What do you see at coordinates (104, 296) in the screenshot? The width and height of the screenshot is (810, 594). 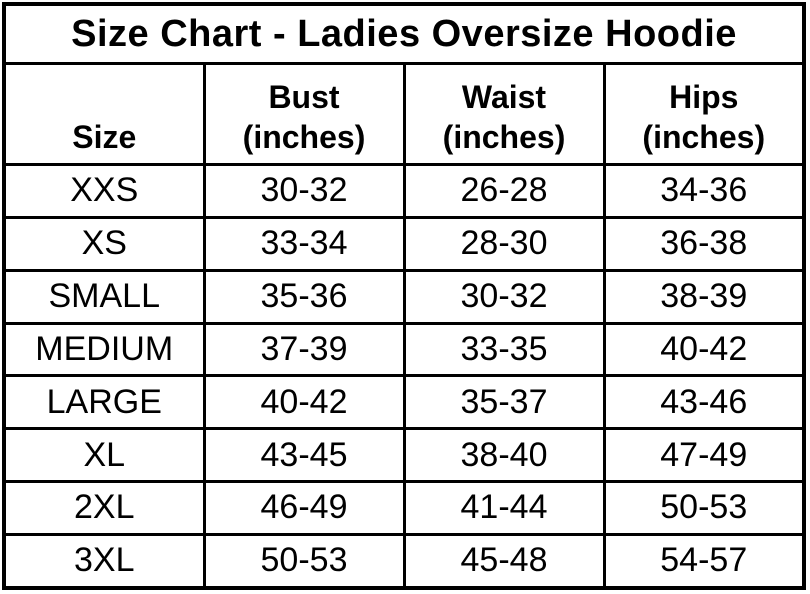 I see `size-cell: SMALL` at bounding box center [104, 296].